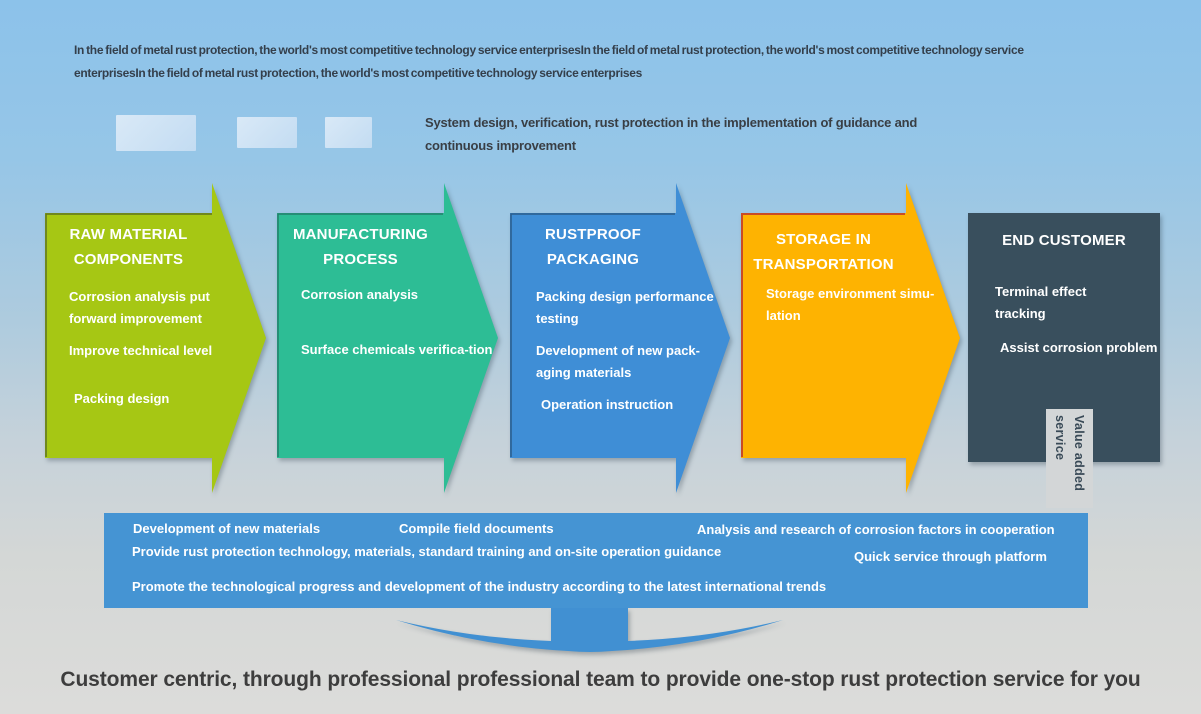  I want to click on stage-item: Terminal effect tracking, so click(1041, 302).